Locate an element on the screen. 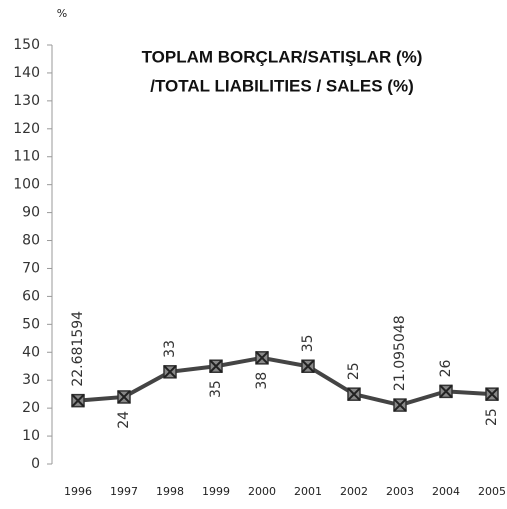 The height and width of the screenshot is (509, 507). y-axis-label: % is located at coordinates (62, 13).